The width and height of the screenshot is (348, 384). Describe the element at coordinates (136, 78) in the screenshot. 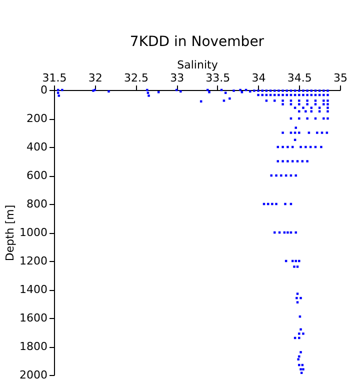

I see `x-tick-label: 32.5` at that location.